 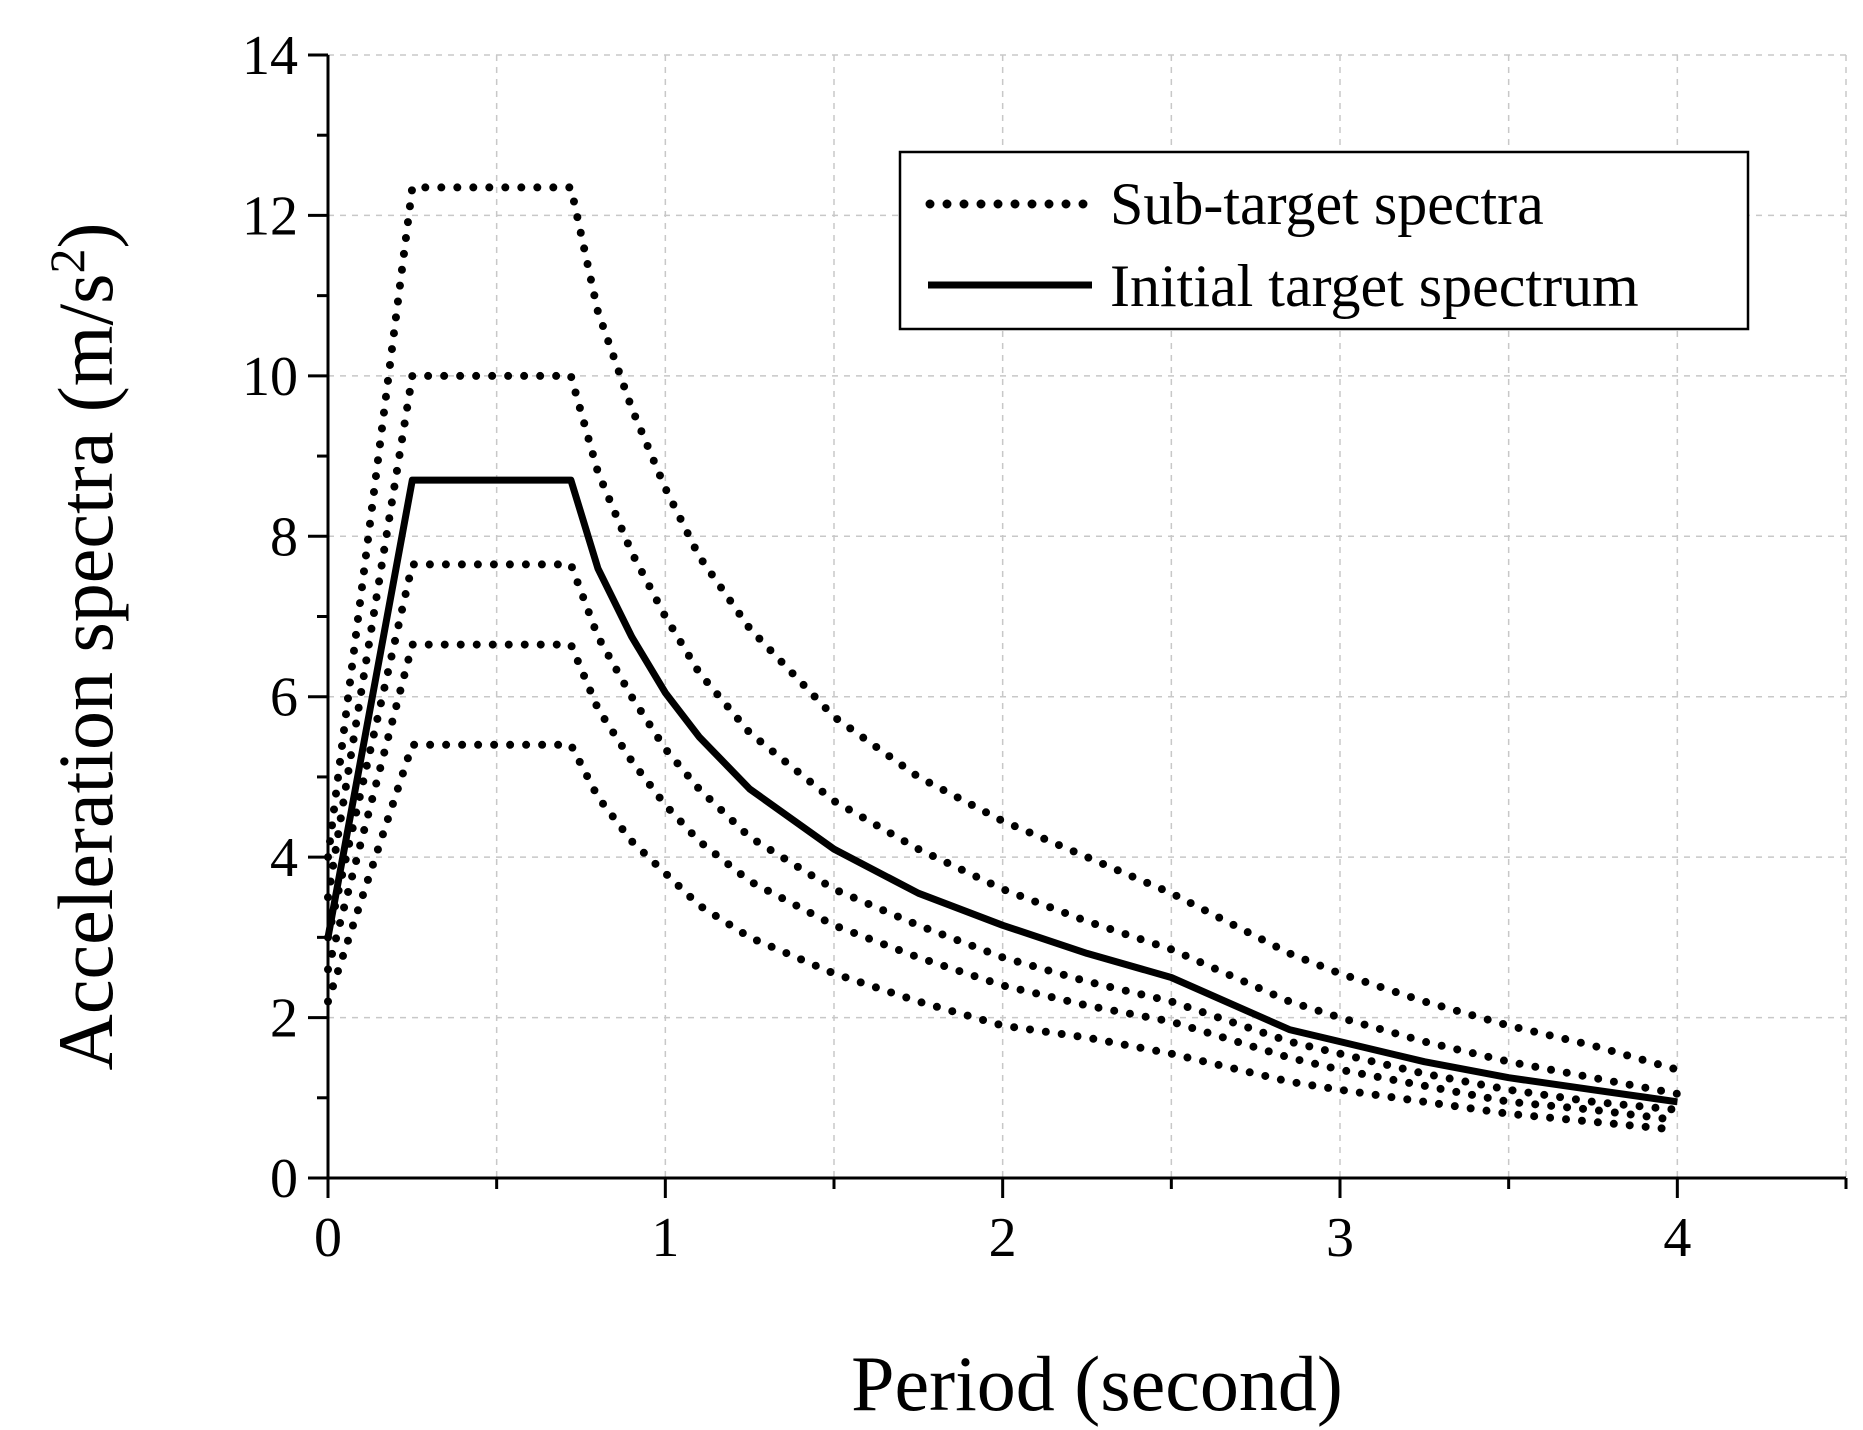 I want to click on x-tick-label: 2, so click(x=1003, y=1238).